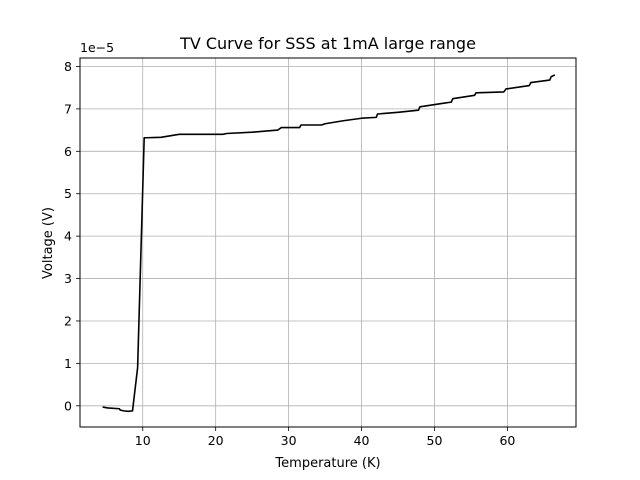 The height and width of the screenshot is (480, 640). I want to click on x-axis-label: Temperature (K), so click(327, 463).